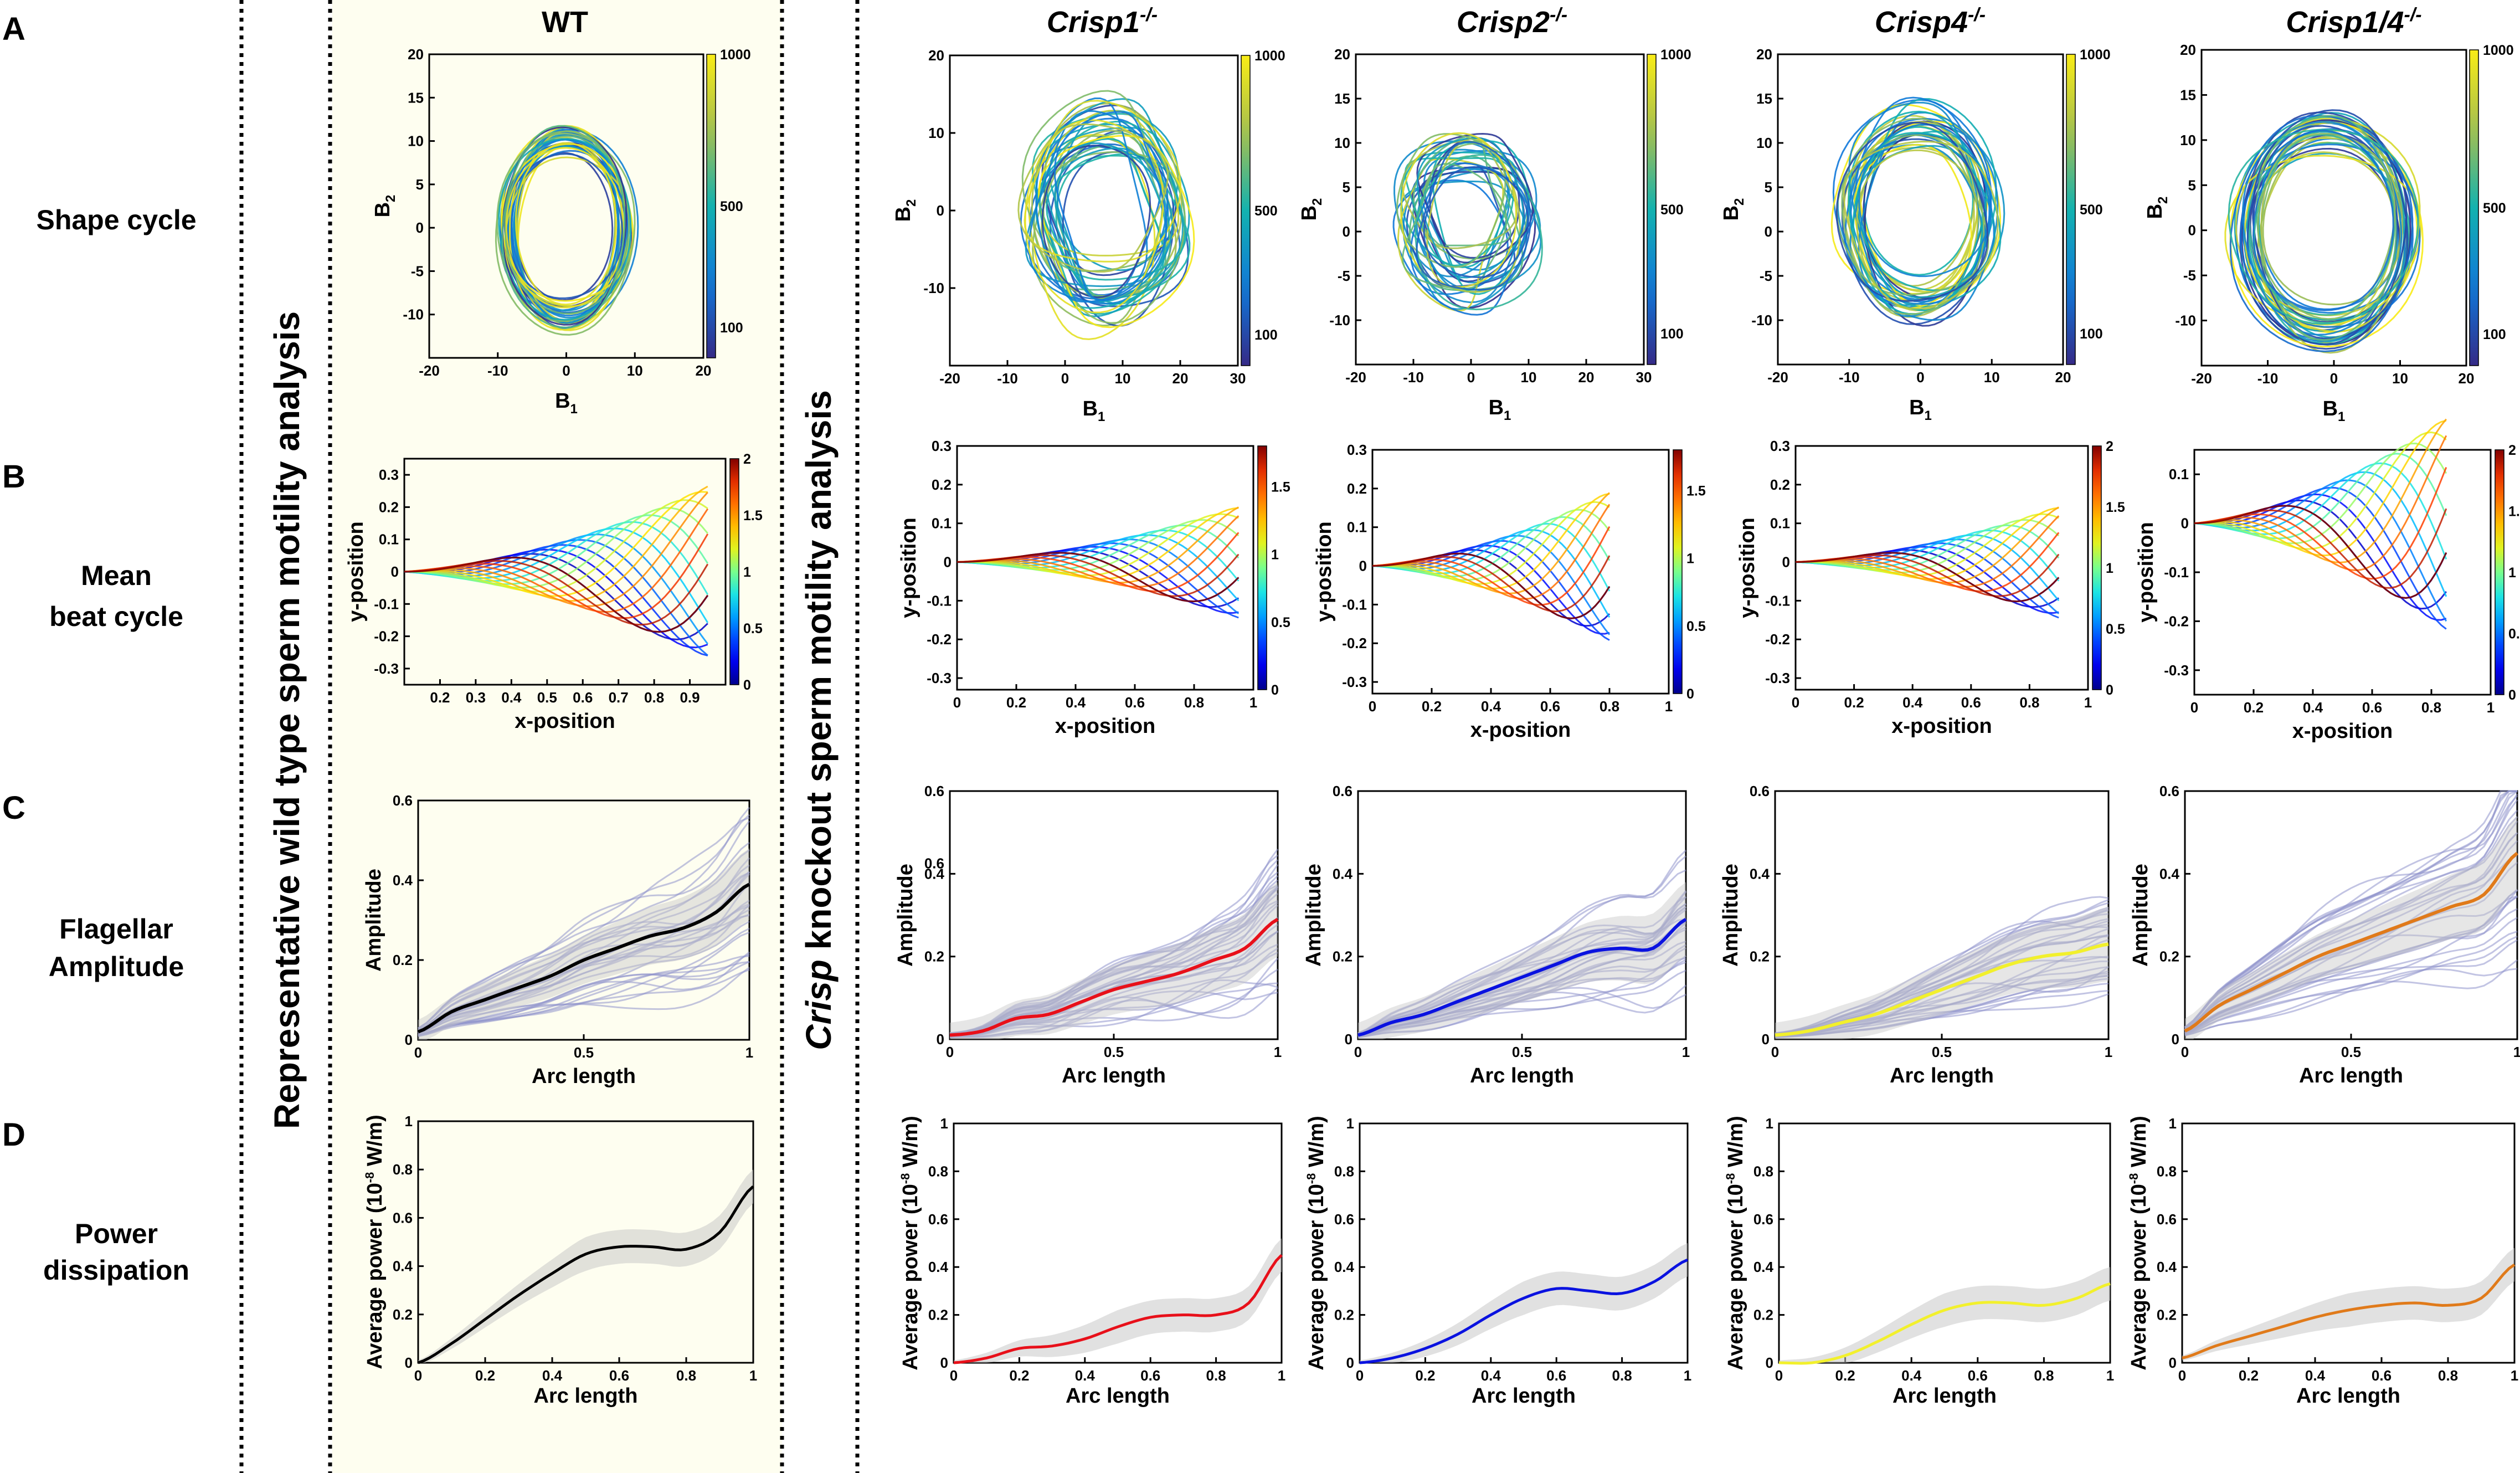 The image size is (2520, 1473). Describe the element at coordinates (2349, 1243) in the screenshot. I see `axes-box` at that location.